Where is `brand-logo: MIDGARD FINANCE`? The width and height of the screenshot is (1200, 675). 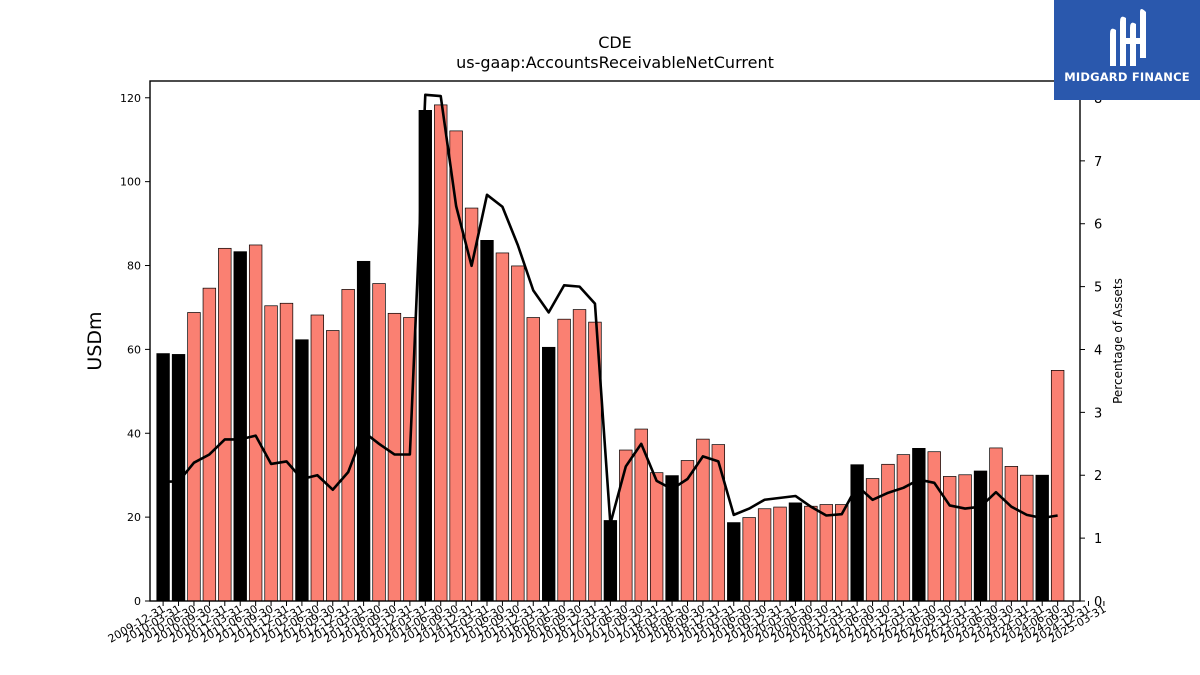 brand-logo: MIDGARD FINANCE is located at coordinates (1127, 50).